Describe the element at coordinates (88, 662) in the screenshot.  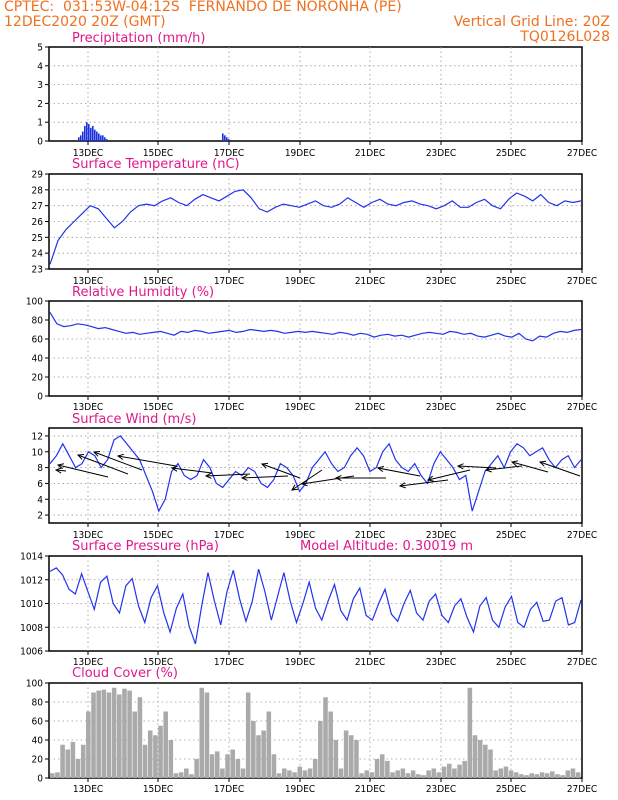
I see `x-tick-label-4-0: 13DEC` at that location.